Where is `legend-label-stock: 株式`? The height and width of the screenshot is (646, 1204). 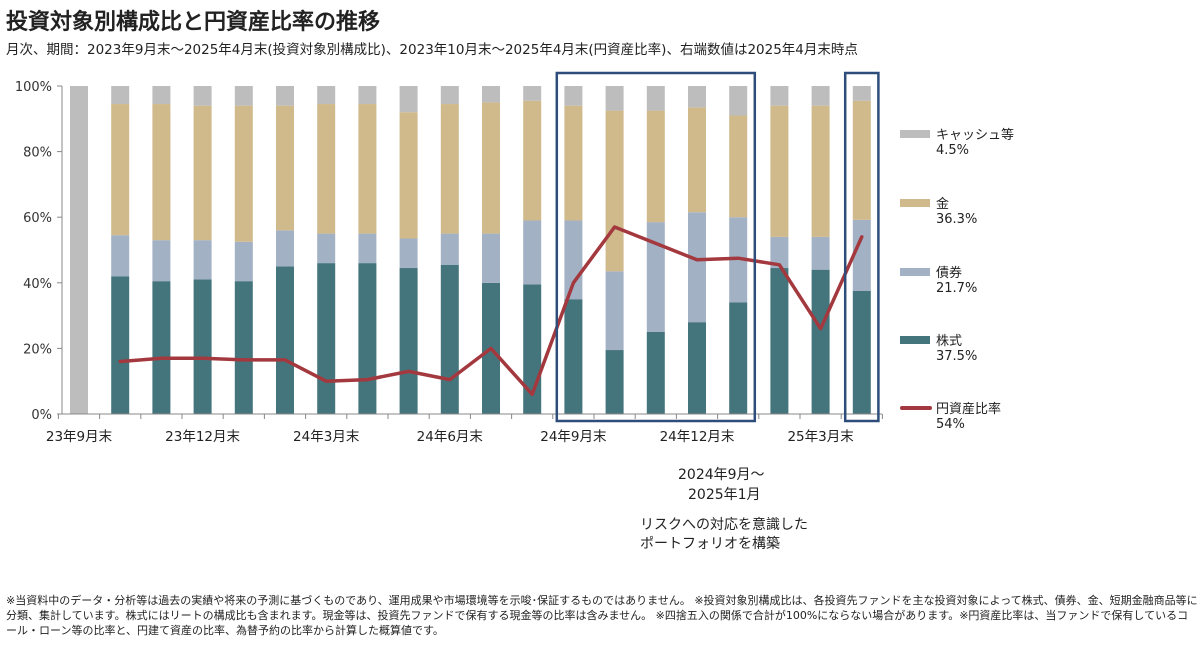 legend-label-stock: 株式 is located at coordinates (949, 341).